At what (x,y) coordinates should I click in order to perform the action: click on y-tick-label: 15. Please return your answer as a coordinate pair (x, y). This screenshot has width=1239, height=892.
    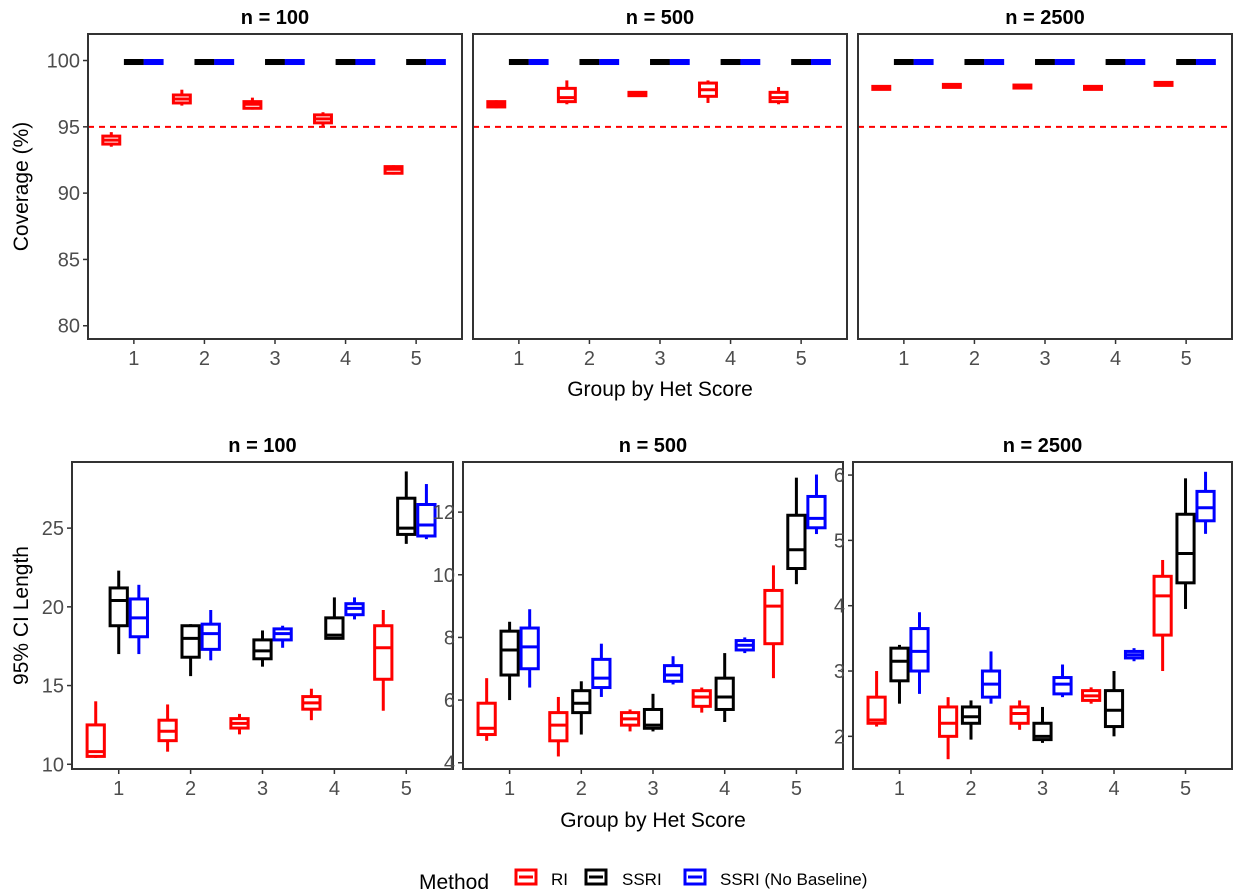
    Looking at the image, I should click on (53, 687).